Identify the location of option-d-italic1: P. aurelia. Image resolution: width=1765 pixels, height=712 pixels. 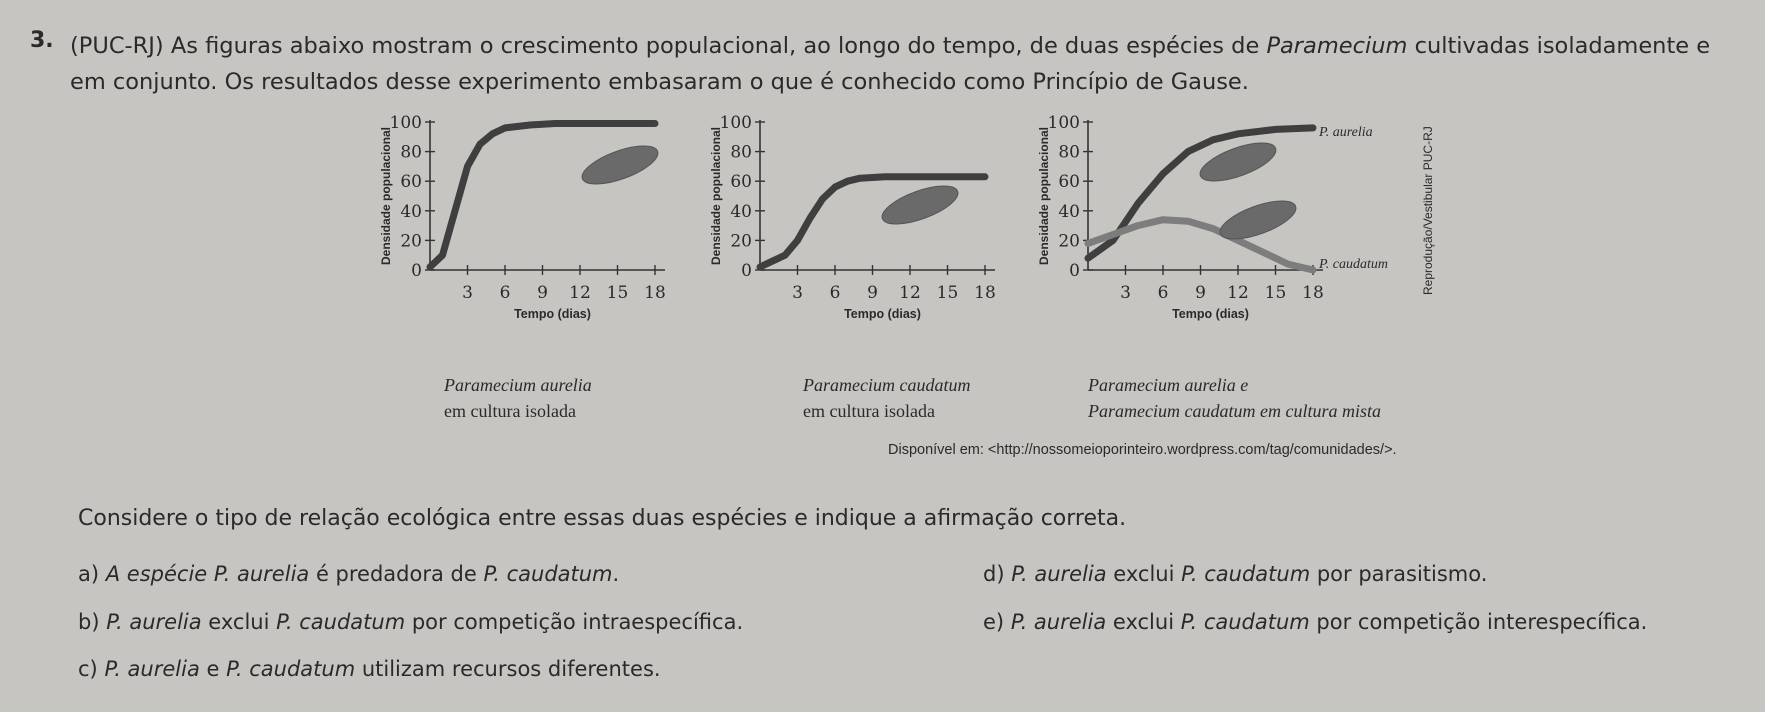
(1059, 574).